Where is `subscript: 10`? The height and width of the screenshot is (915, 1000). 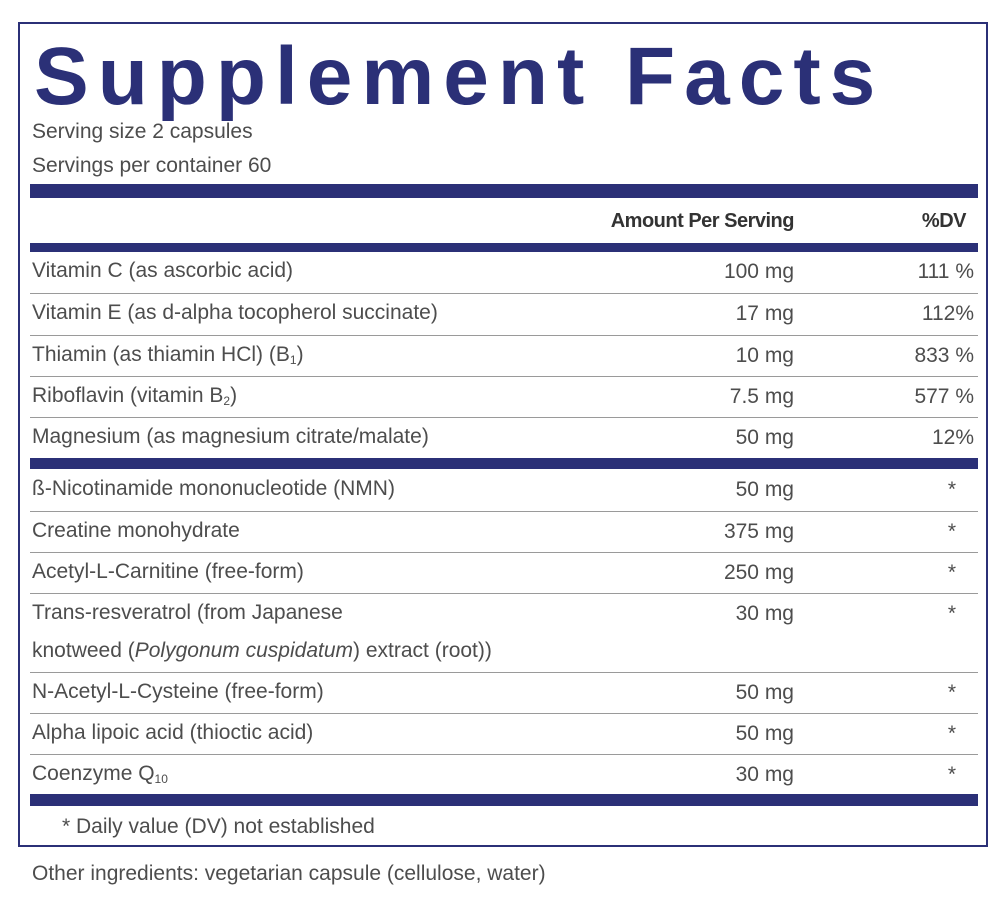
subscript: 10 is located at coordinates (161, 779).